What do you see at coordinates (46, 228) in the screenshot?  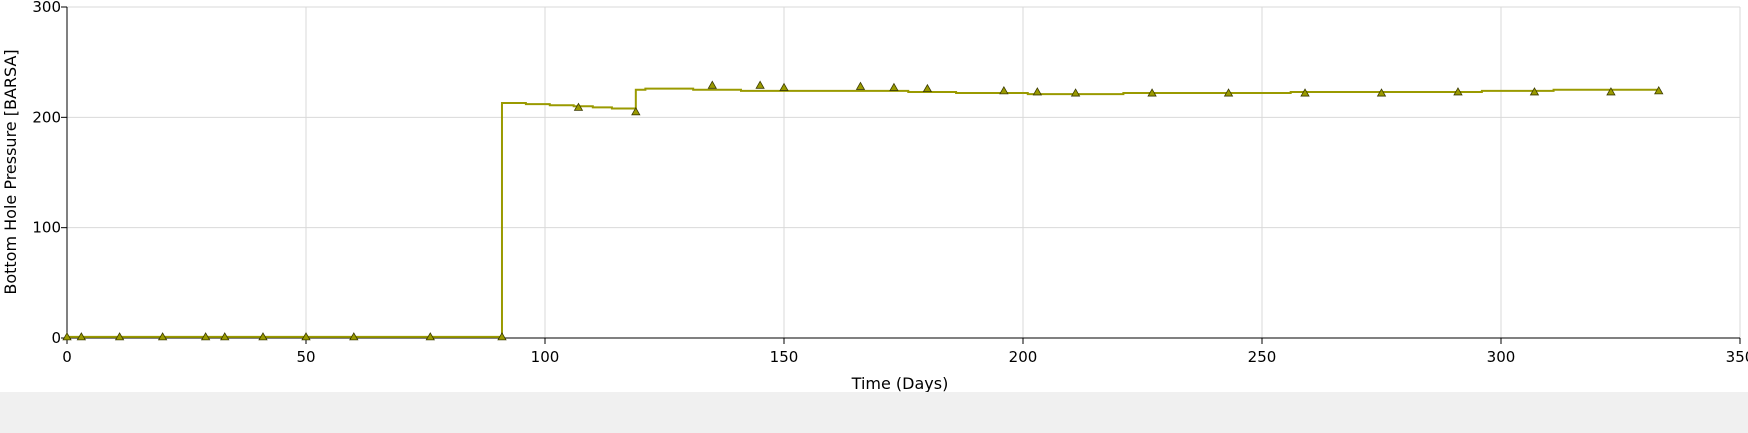 I see `y-tick-label: 100` at bounding box center [46, 228].